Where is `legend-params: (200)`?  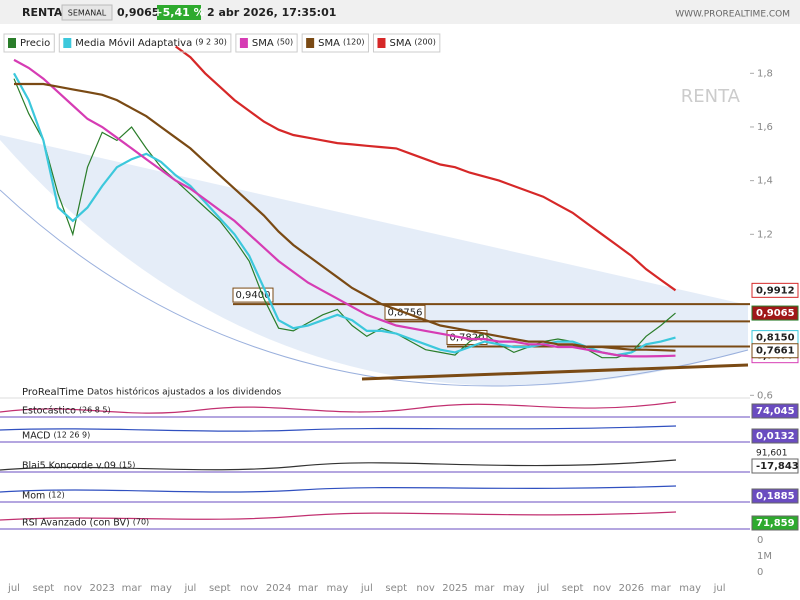 legend-params: (200) is located at coordinates (425, 42).